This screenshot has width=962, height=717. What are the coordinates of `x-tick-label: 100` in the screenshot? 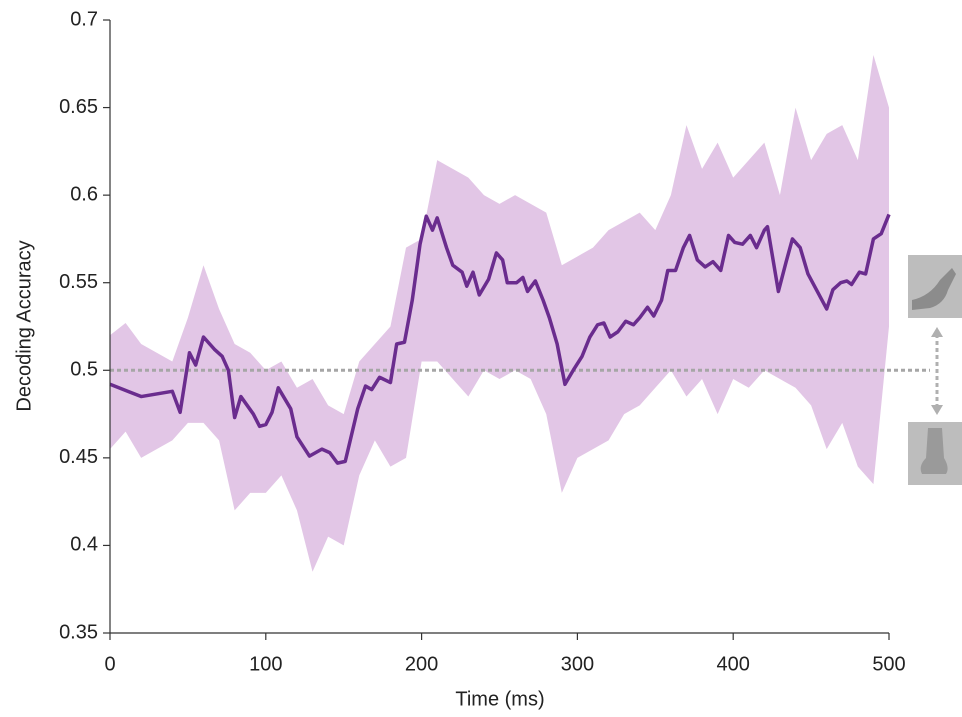 It's located at (265, 664).